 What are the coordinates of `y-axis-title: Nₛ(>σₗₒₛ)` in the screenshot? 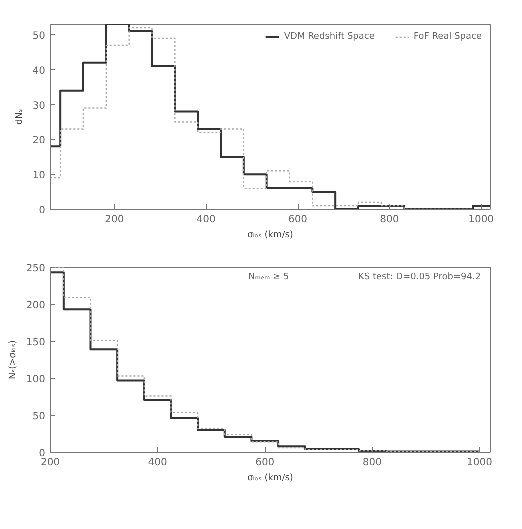 It's located at (13, 360).